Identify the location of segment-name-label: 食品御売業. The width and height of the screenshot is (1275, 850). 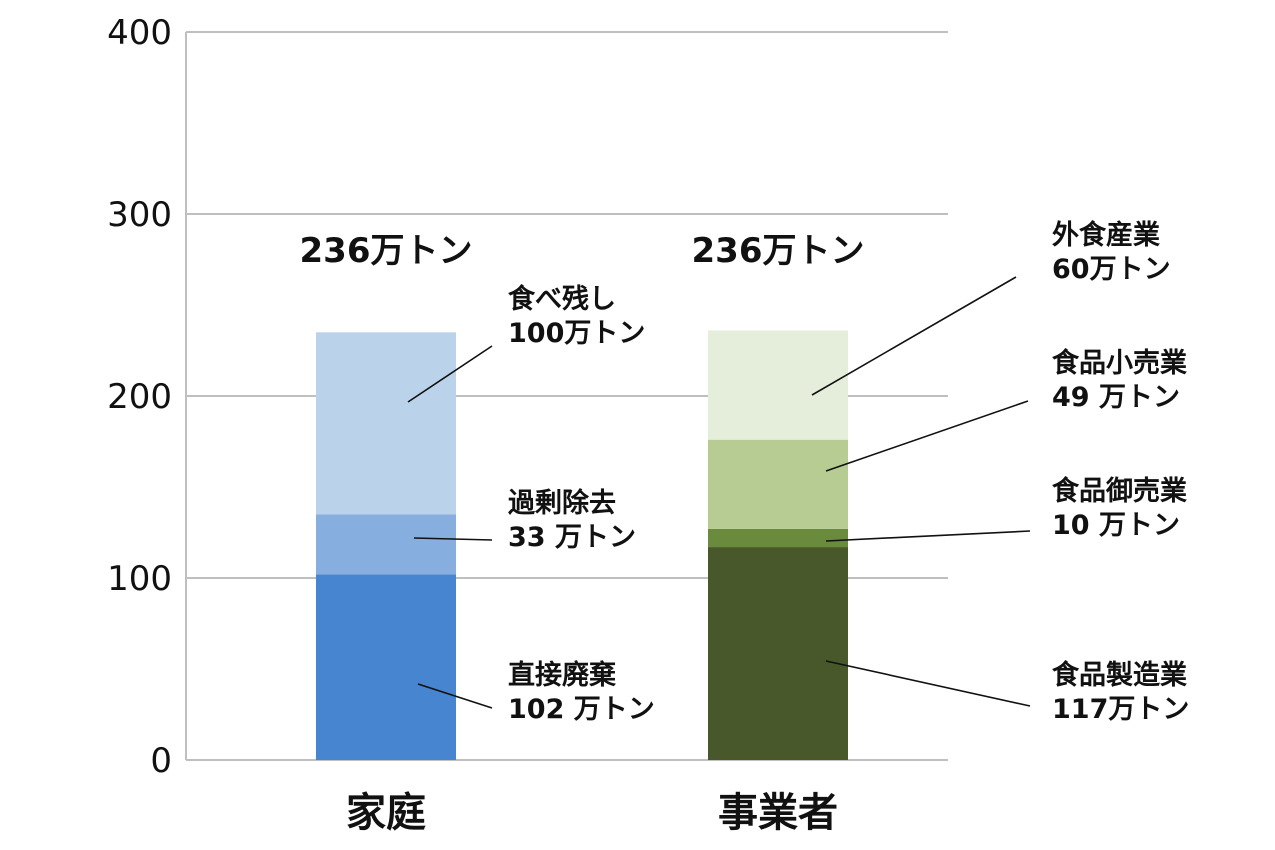
(1119, 491).